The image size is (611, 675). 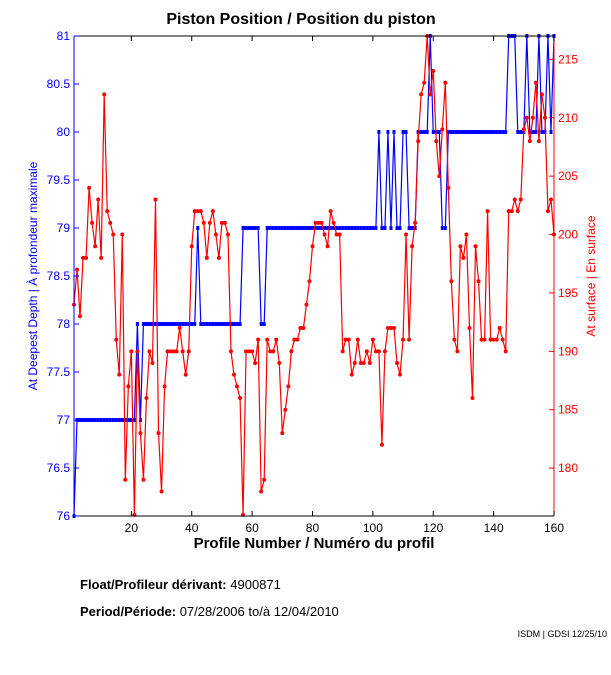 What do you see at coordinates (252, 528) in the screenshot?
I see `x-tick-label: 60` at bounding box center [252, 528].